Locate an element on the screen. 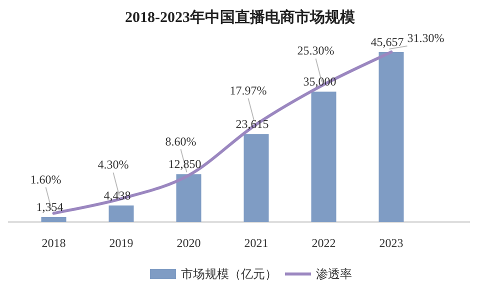 The height and width of the screenshot is (300, 480). data-label: 45,657 is located at coordinates (387, 42).